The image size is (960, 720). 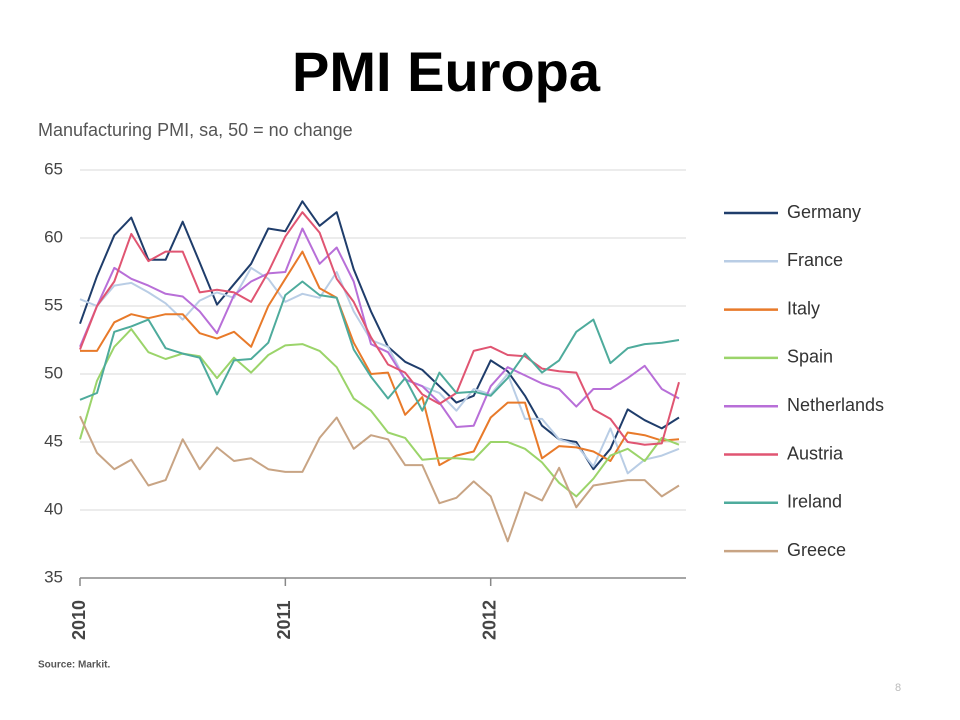 What do you see at coordinates (898, 688) in the screenshot?
I see `page-number: 8` at bounding box center [898, 688].